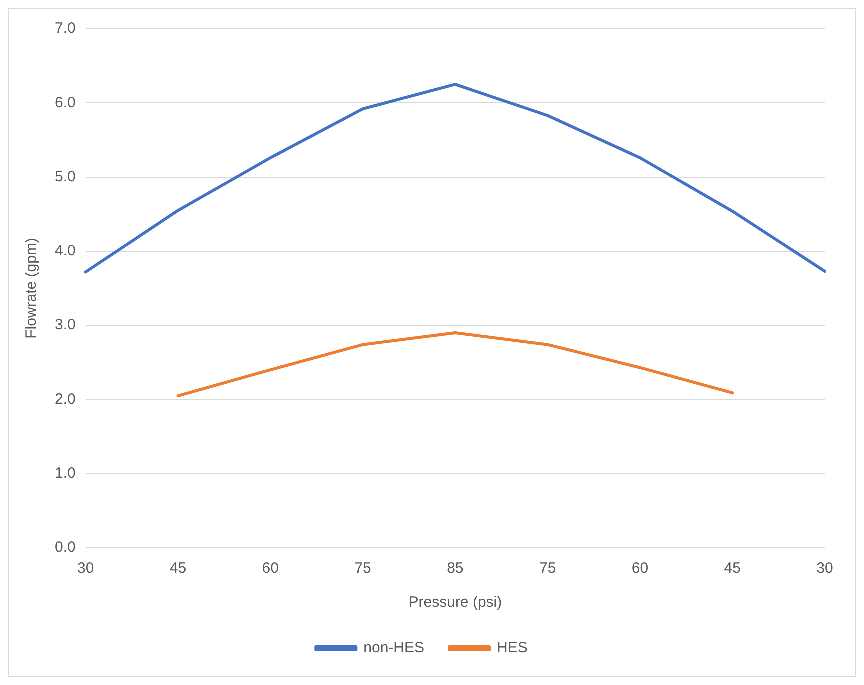  Describe the element at coordinates (65, 251) in the screenshot. I see `y-tick-label: 4.0` at that location.